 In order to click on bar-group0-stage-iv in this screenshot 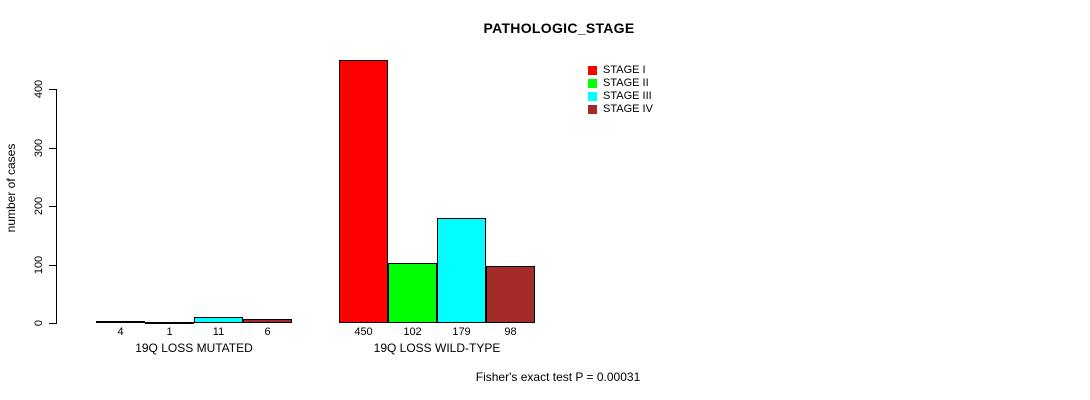, I will do `click(267, 321)`.